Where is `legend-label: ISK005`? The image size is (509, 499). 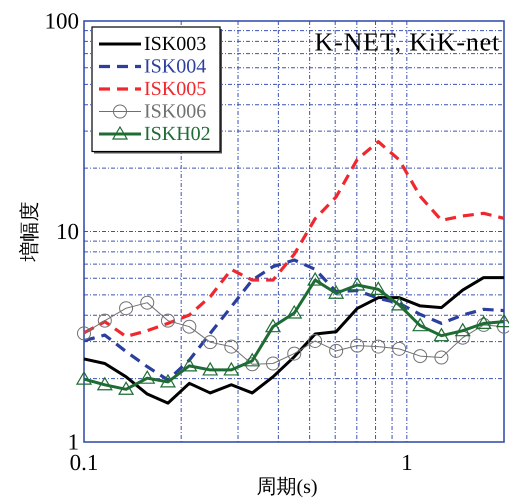
legend-label: ISK005 is located at coordinates (175, 89).